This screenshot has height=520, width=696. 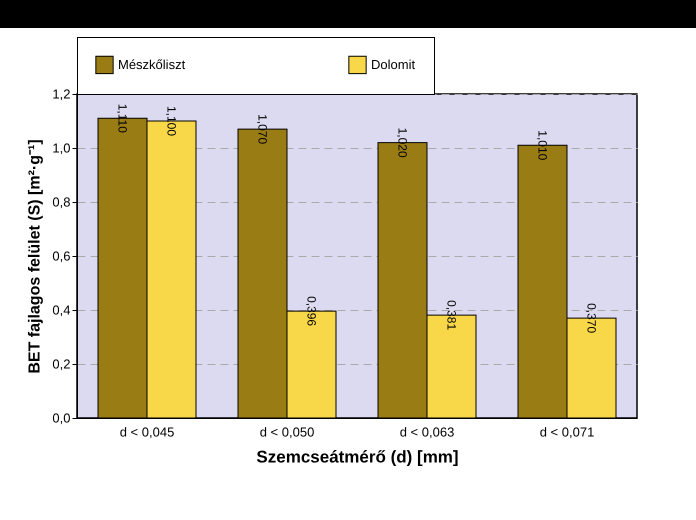 I want to click on data-label: 0,396, so click(x=311, y=311).